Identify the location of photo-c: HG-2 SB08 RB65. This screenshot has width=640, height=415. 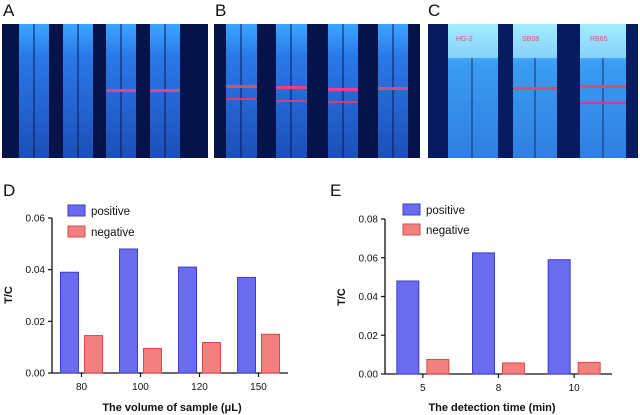
(533, 91).